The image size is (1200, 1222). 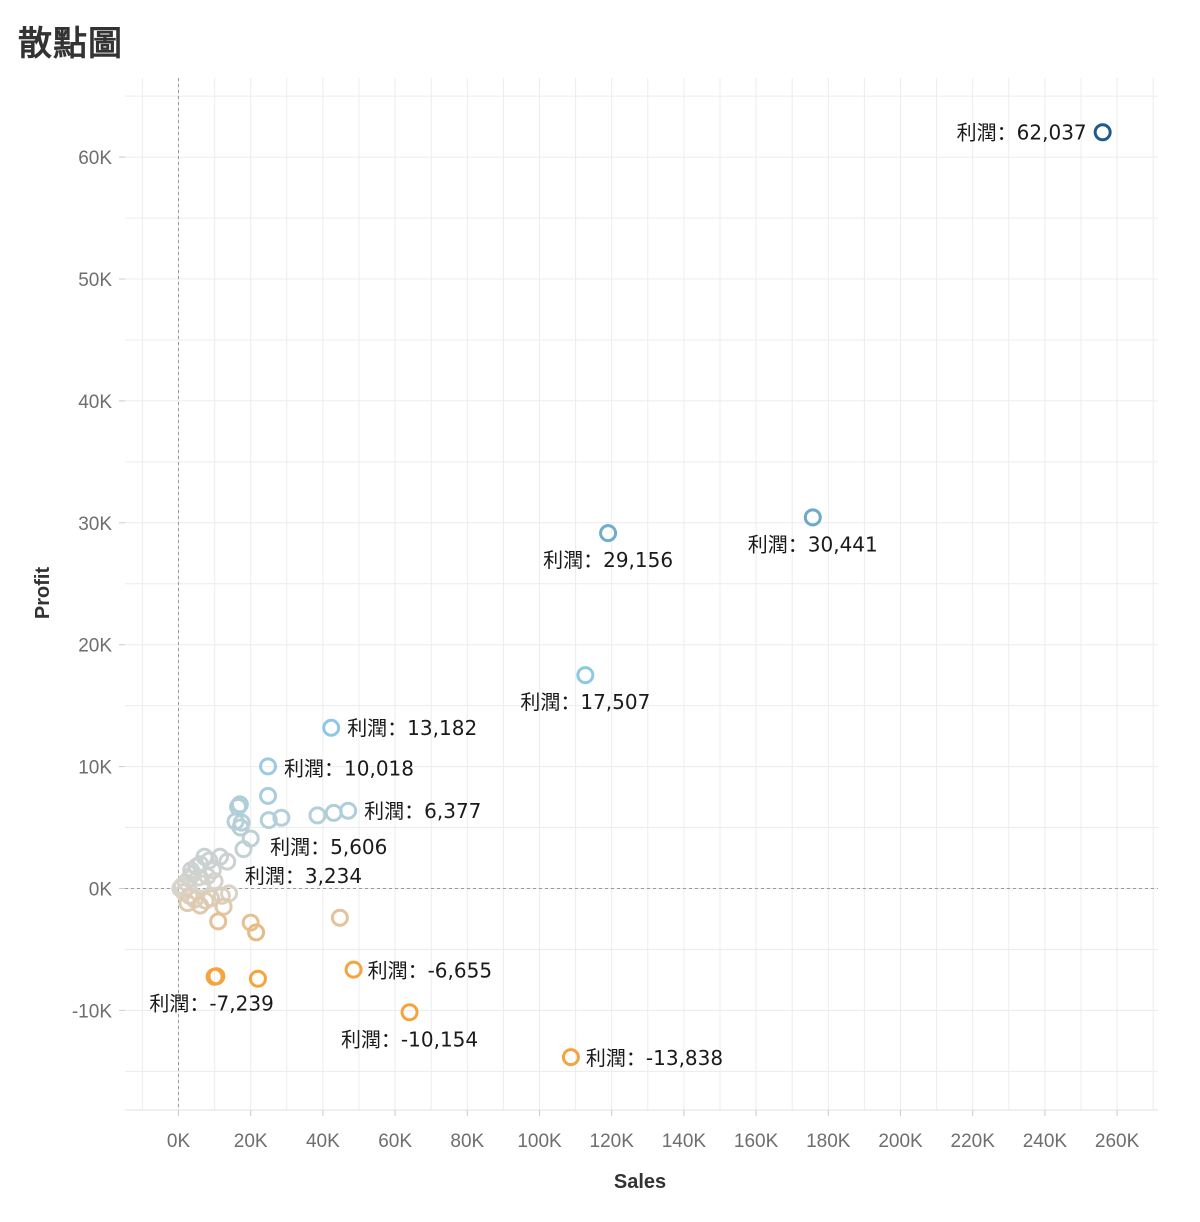 What do you see at coordinates (654, 1058) in the screenshot?
I see `data-label: 利潤：-13,838` at bounding box center [654, 1058].